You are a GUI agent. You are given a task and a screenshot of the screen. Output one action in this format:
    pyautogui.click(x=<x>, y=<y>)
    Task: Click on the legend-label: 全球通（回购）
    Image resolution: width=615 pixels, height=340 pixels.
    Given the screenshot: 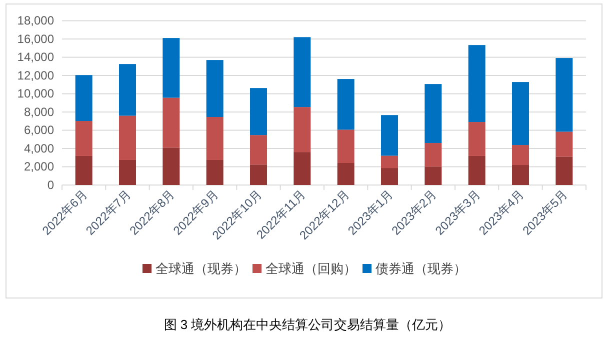 What is the action you would take?
    pyautogui.click(x=311, y=268)
    